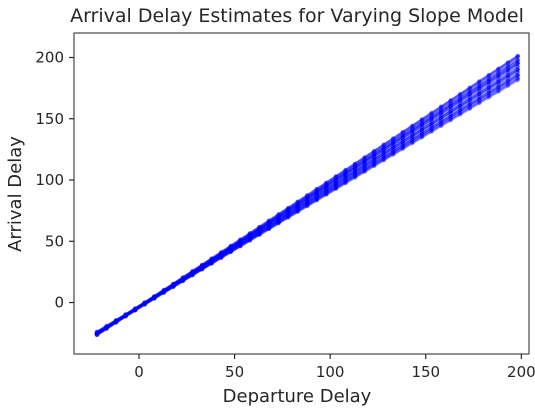 Image resolution: width=535 pixels, height=413 pixels. Describe the element at coordinates (49, 58) in the screenshot. I see `y-tick-label: 200` at that location.